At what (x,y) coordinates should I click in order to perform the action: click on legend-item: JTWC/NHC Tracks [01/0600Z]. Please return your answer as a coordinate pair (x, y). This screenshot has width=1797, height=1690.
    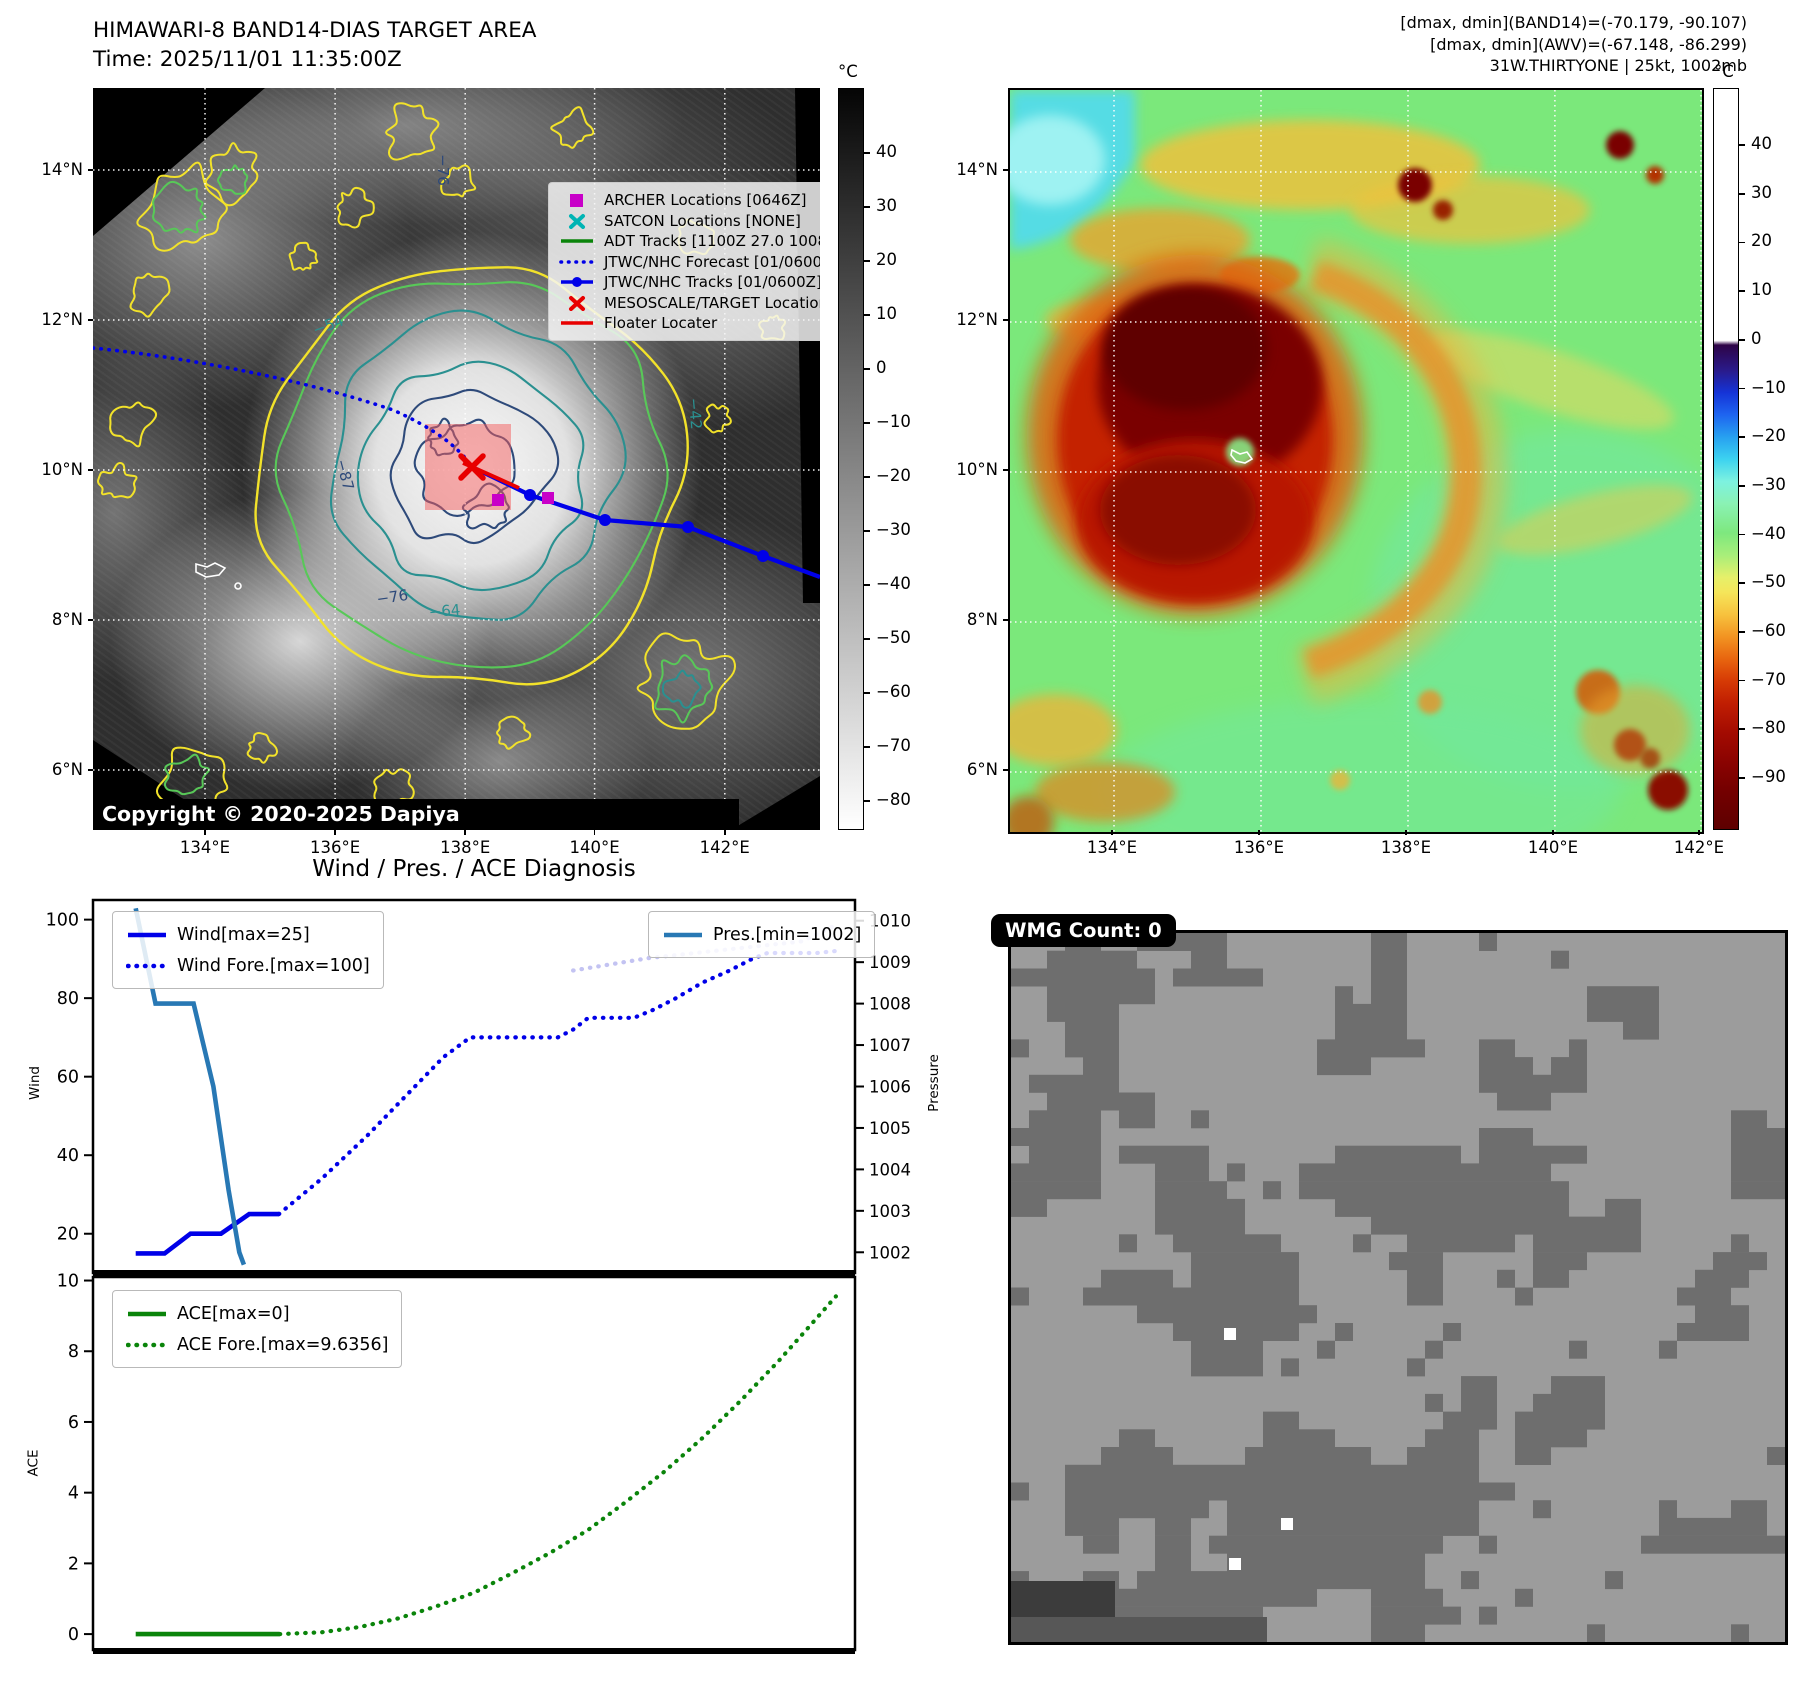
    Looking at the image, I should click on (689, 282).